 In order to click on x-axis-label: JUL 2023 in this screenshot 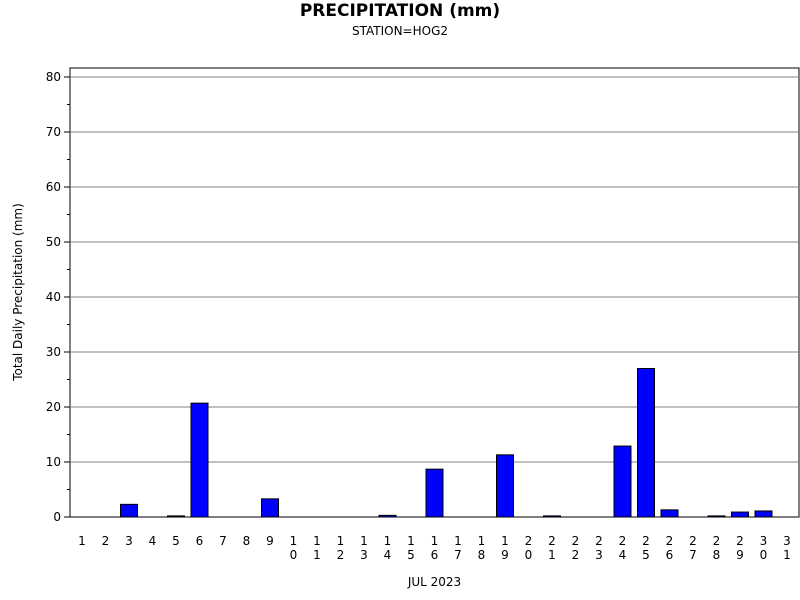, I will do `click(434, 582)`.